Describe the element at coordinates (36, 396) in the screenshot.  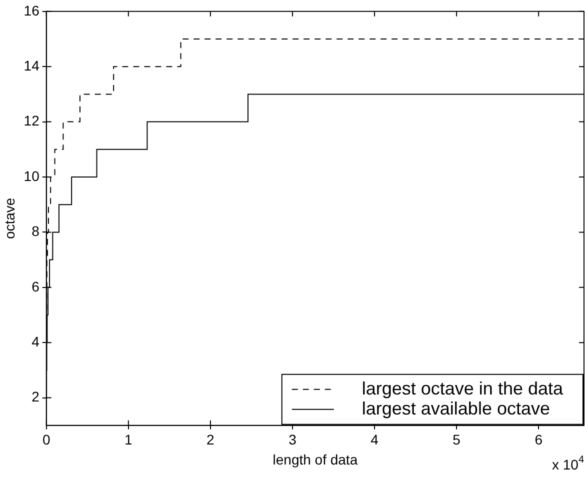
I see `y-tick-label: 2` at that location.